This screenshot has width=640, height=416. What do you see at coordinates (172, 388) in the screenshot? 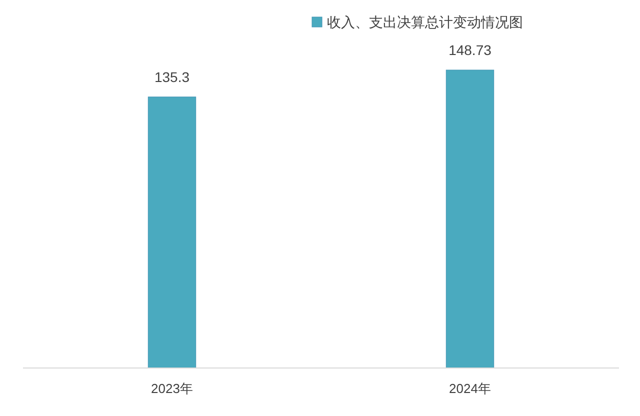
I see `x-tick-label: 2023年` at bounding box center [172, 388].